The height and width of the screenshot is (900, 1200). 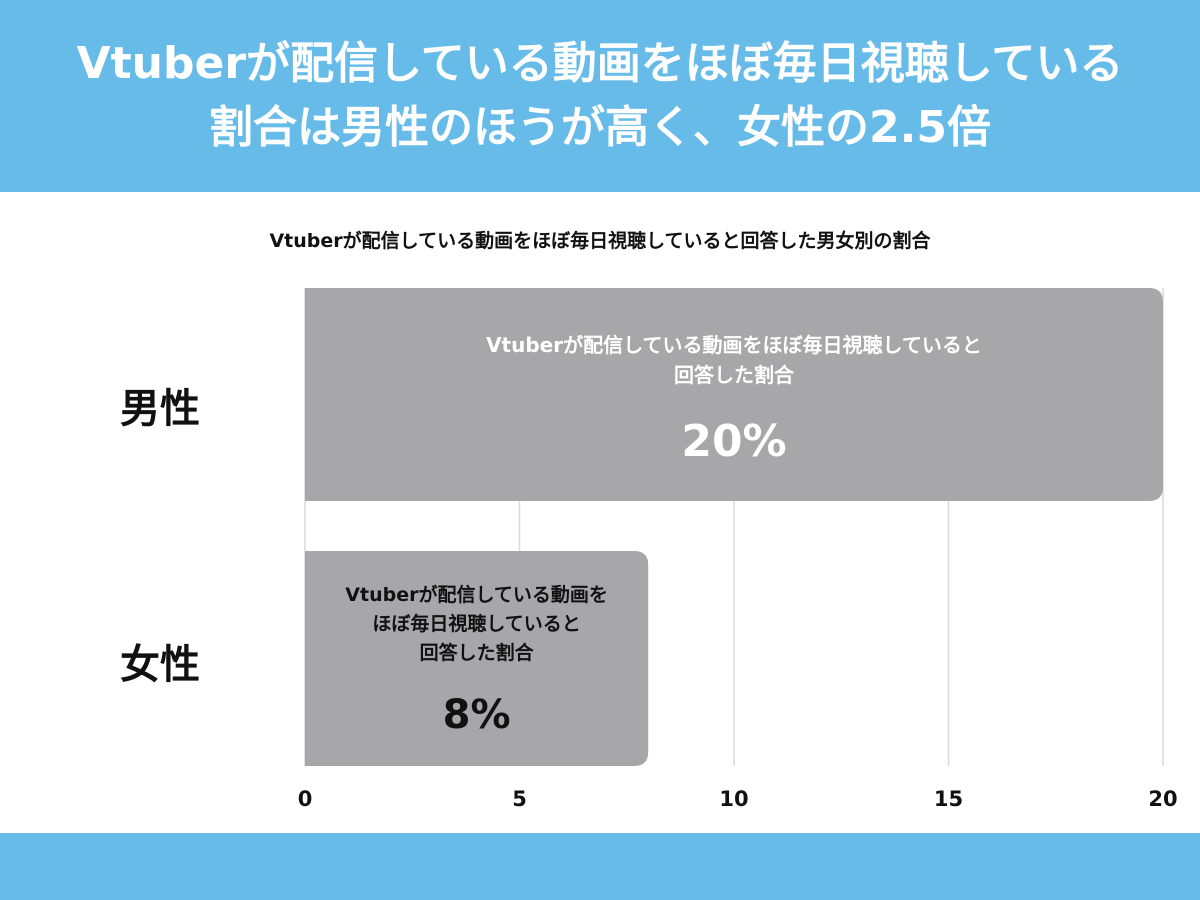 What do you see at coordinates (600, 241) in the screenshot?
I see `chart-title: Vtuberが配信している動画をほぼ毎日視聴していると回答した男女別の割合` at bounding box center [600, 241].